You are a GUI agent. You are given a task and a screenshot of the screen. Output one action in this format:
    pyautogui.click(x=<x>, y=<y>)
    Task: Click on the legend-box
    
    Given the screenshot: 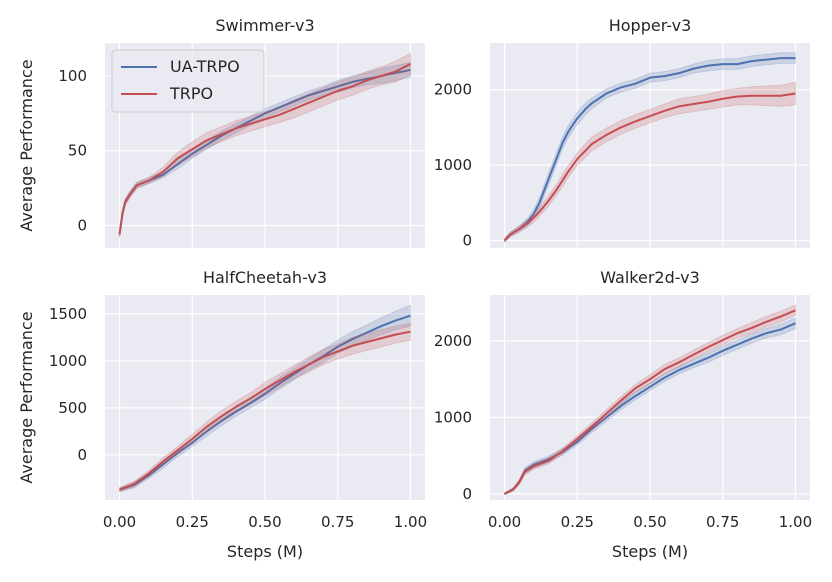 What is the action you would take?
    pyautogui.click(x=188, y=81)
    